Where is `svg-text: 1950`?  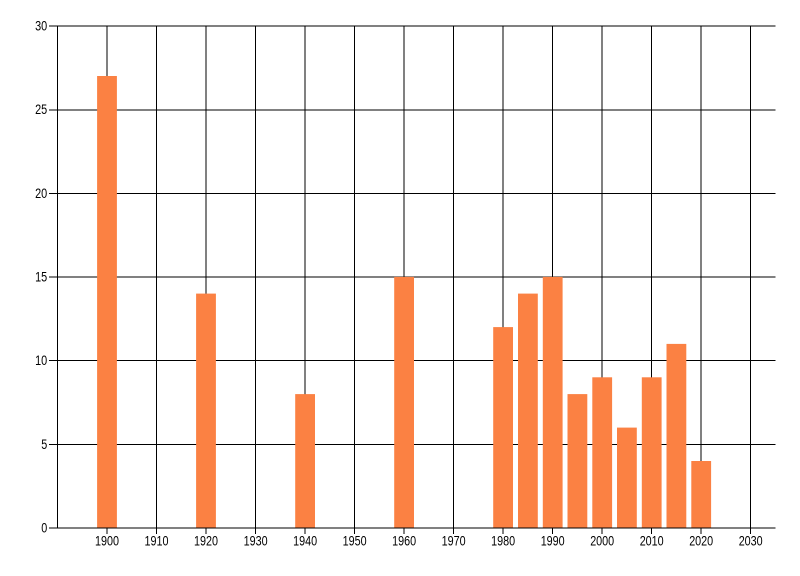 svg-text: 1950 is located at coordinates (355, 540).